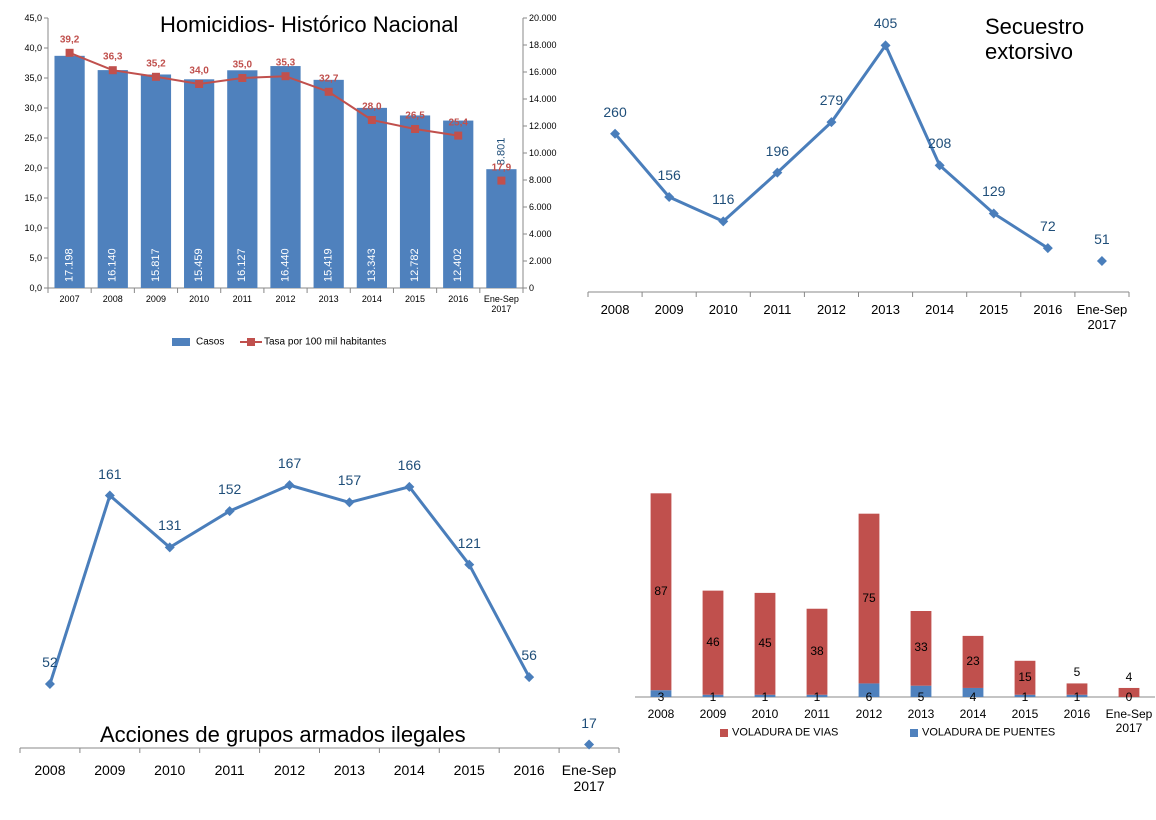  Describe the element at coordinates (170, 525) in the screenshot. I see `point-value-label: 131` at that location.